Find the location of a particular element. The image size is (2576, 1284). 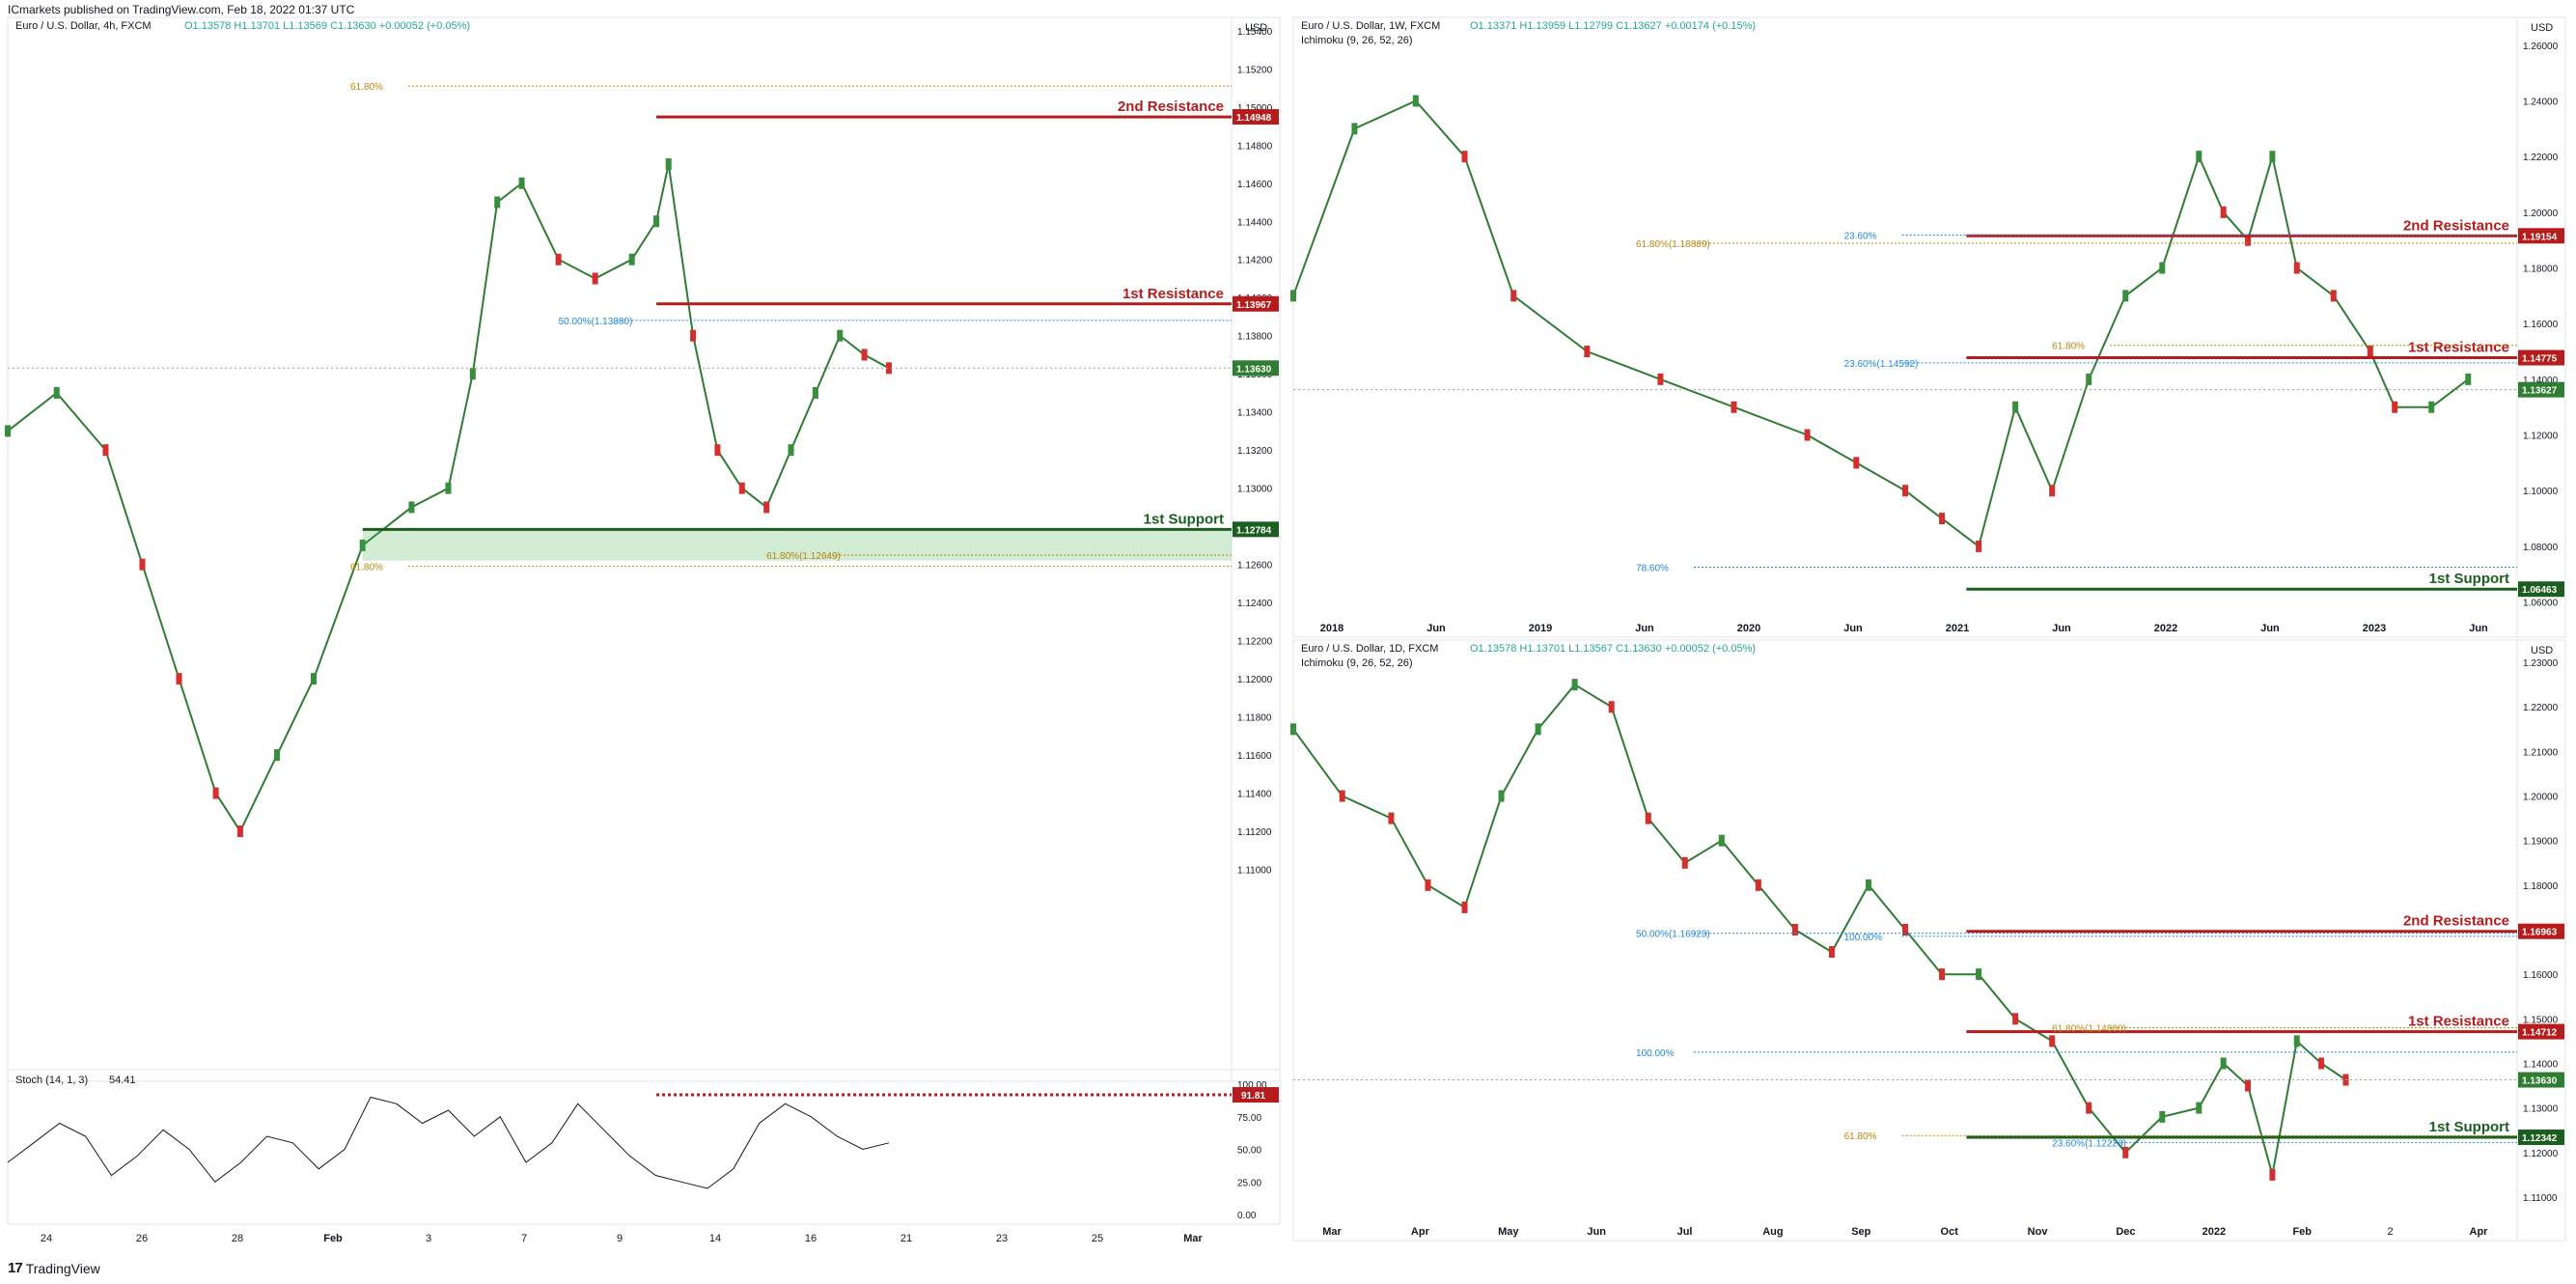

level-tag: 1.14712 is located at coordinates (2540, 1033).